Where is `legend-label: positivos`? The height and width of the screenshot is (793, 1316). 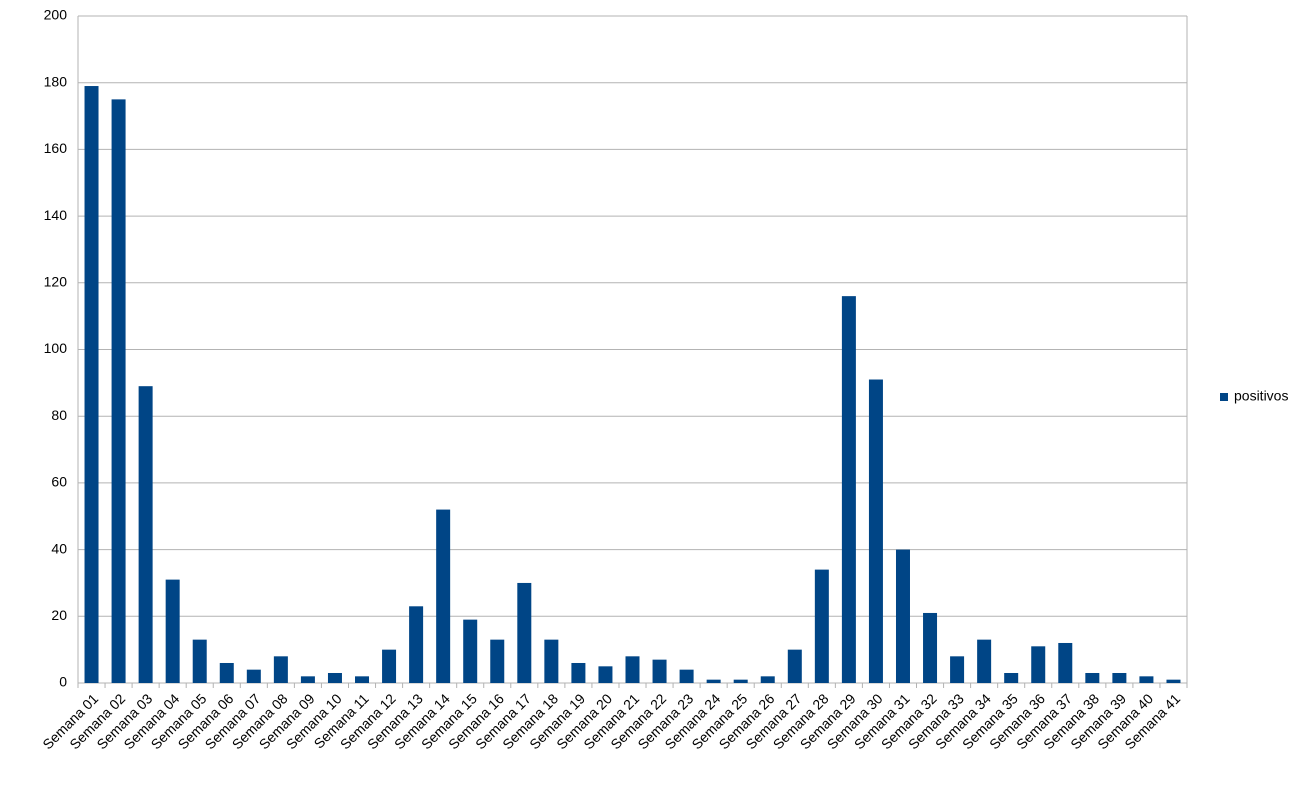 legend-label: positivos is located at coordinates (1261, 396).